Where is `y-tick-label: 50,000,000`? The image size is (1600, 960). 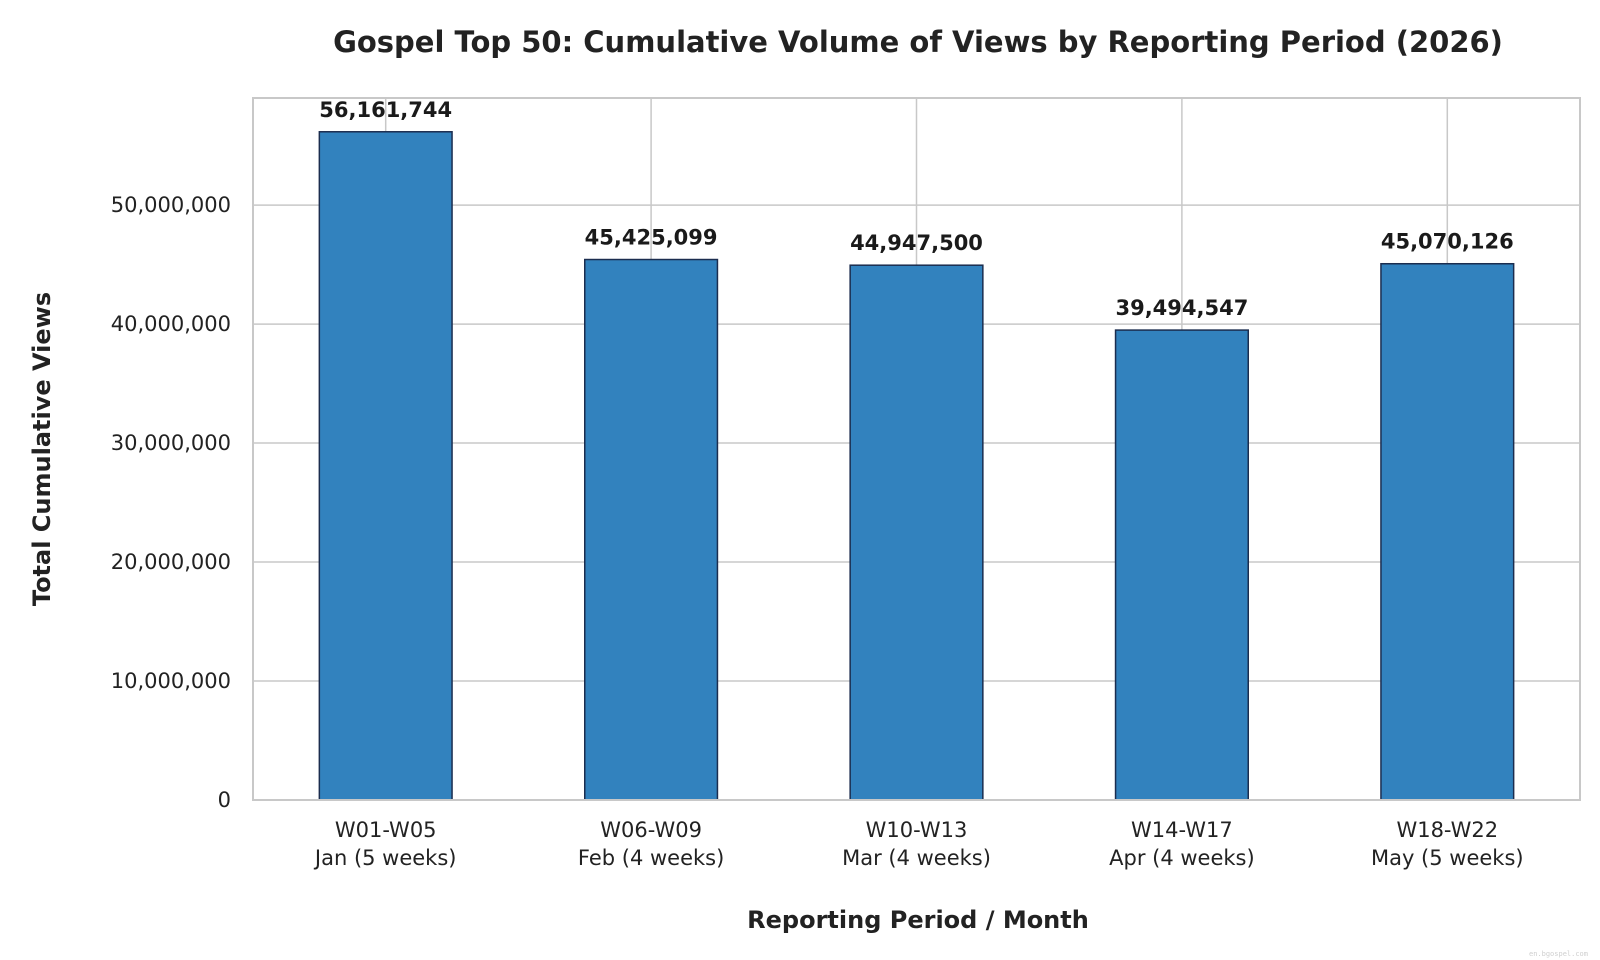 y-tick-label: 50,000,000 is located at coordinates (171, 205).